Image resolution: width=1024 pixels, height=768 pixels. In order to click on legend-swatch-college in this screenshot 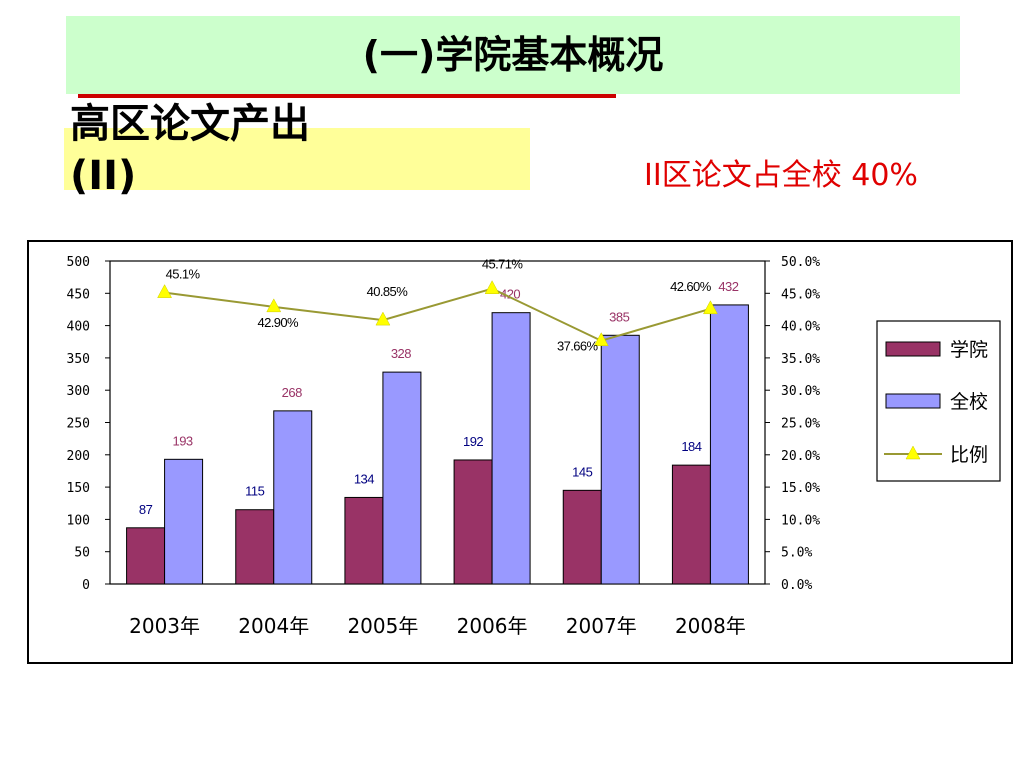, I will do `click(913, 349)`.